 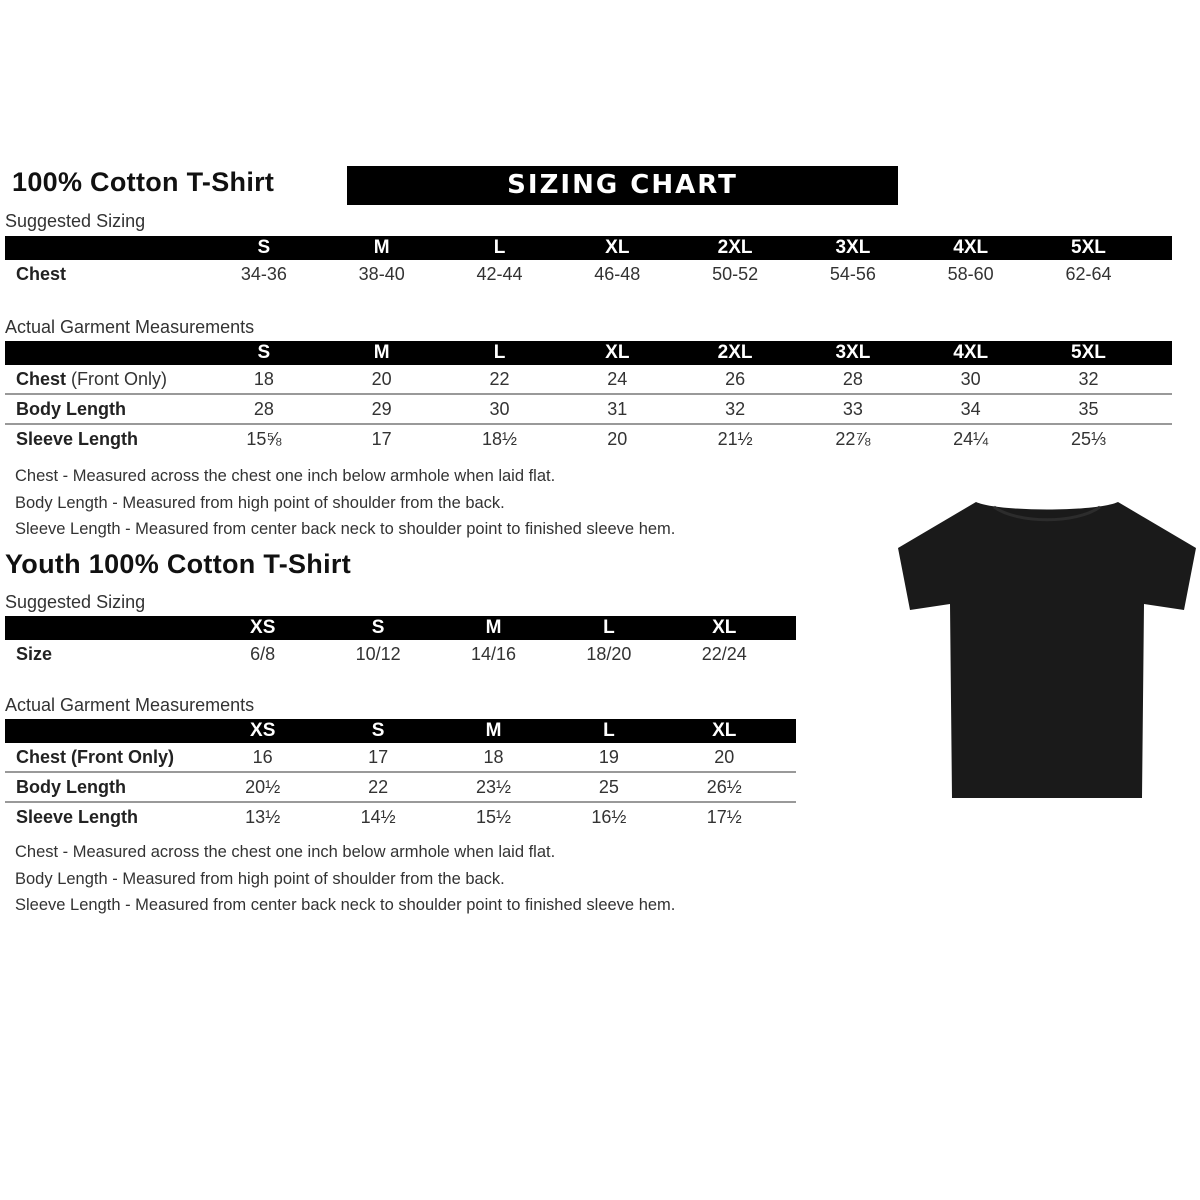 What do you see at coordinates (263, 378) in the screenshot?
I see `table-cell: 18` at bounding box center [263, 378].